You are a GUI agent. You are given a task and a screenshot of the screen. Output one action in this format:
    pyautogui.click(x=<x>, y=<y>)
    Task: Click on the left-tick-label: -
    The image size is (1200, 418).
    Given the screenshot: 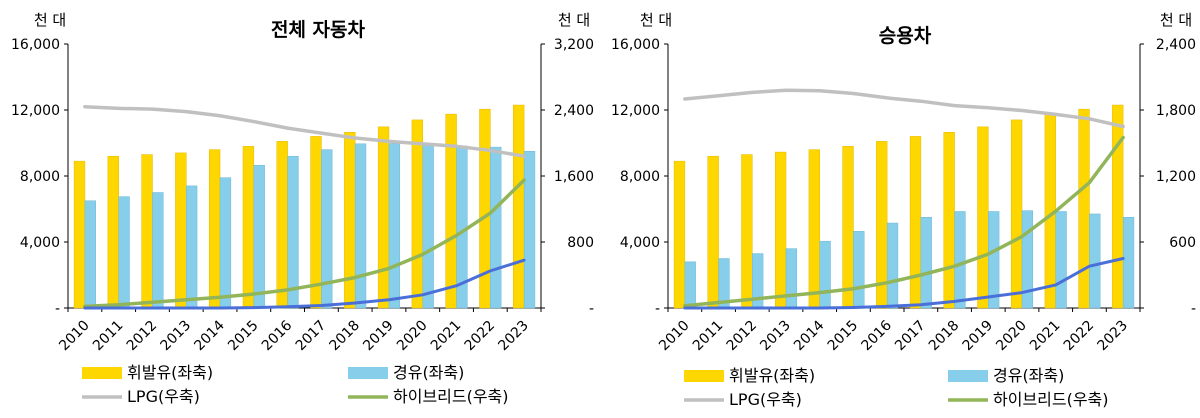 What is the action you would take?
    pyautogui.click(x=57, y=309)
    